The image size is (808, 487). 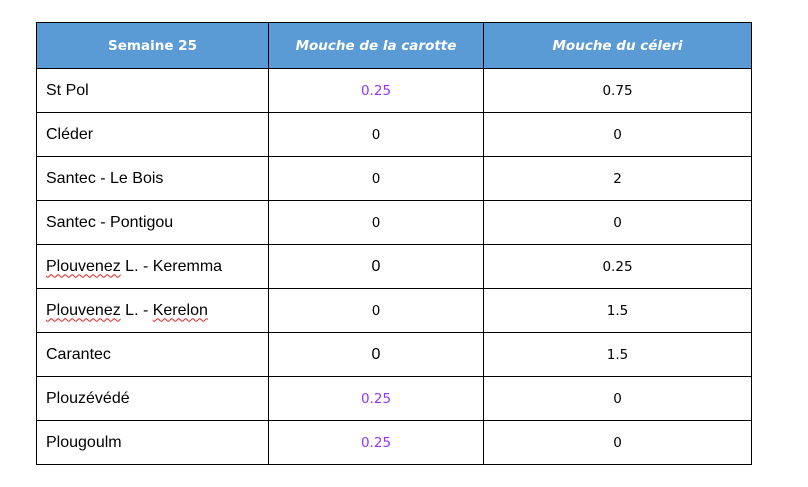 What do you see at coordinates (152, 398) in the screenshot?
I see `site-name: Plouzévédé` at bounding box center [152, 398].